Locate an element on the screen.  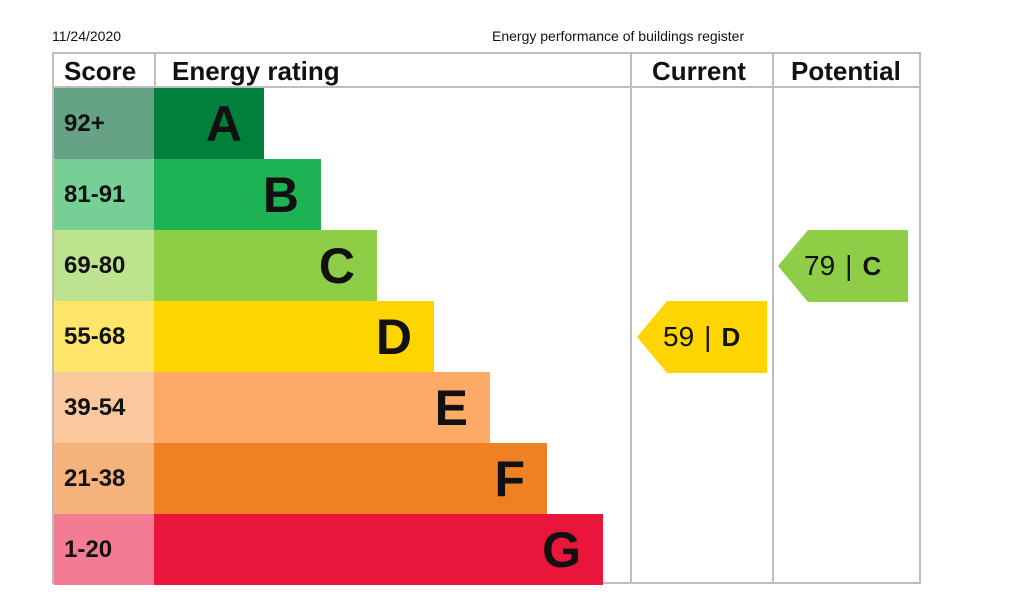
score-range-label: 1-20 is located at coordinates (88, 549).